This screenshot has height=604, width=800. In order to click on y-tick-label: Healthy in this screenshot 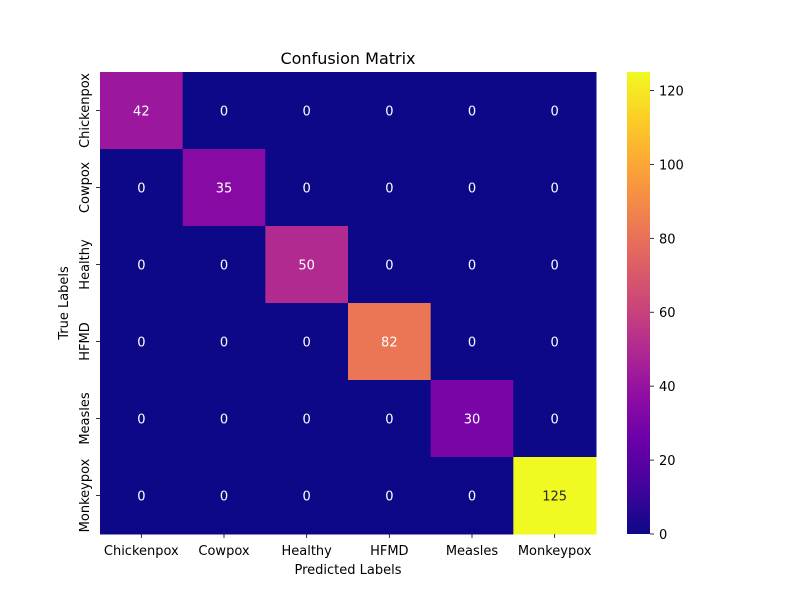, I will do `click(85, 264)`.